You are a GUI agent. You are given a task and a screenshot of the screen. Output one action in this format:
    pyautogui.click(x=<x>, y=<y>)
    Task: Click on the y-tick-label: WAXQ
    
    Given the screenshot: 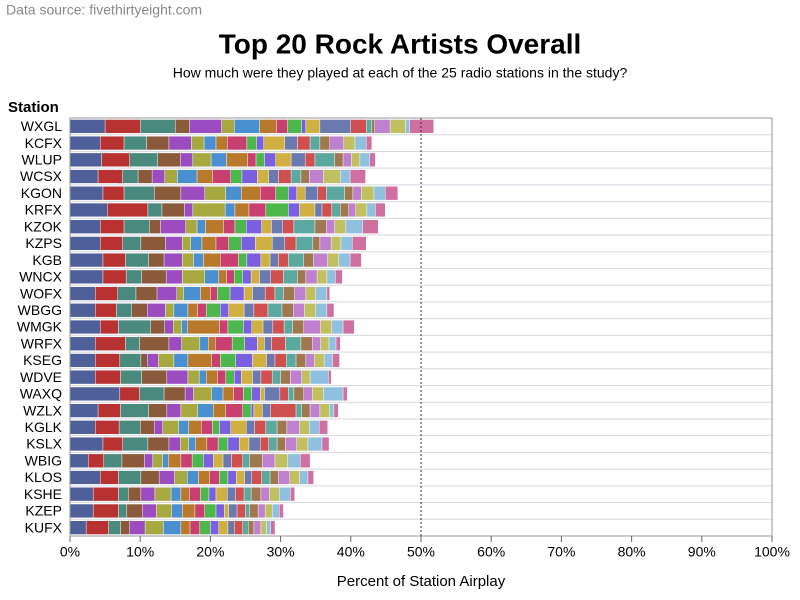 What is the action you would take?
    pyautogui.click(x=41, y=394)
    